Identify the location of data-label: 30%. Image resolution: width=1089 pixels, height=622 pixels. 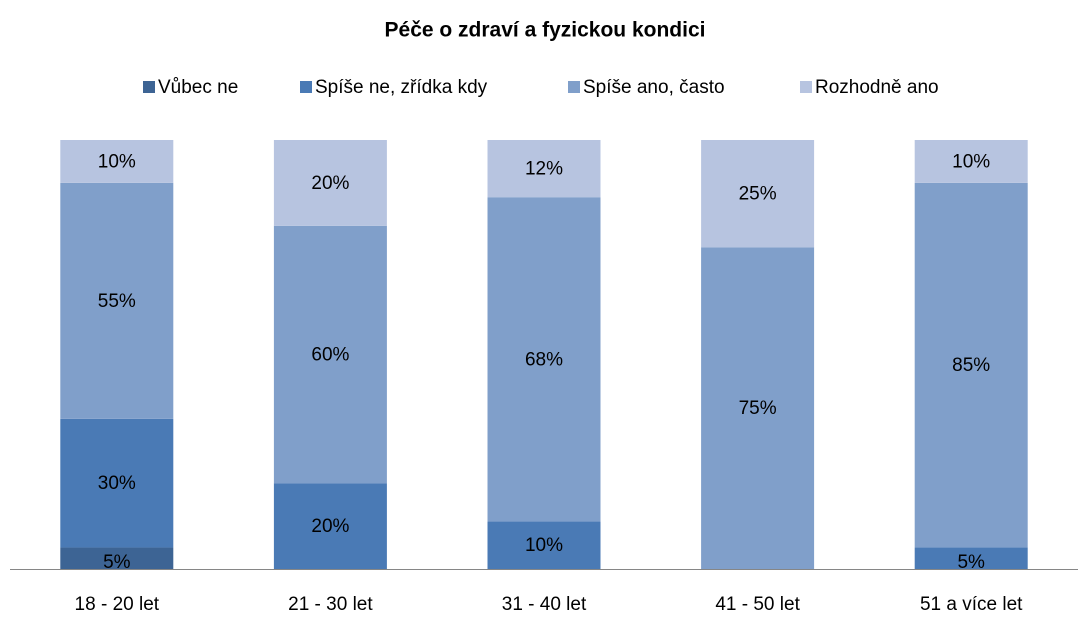
(117, 483).